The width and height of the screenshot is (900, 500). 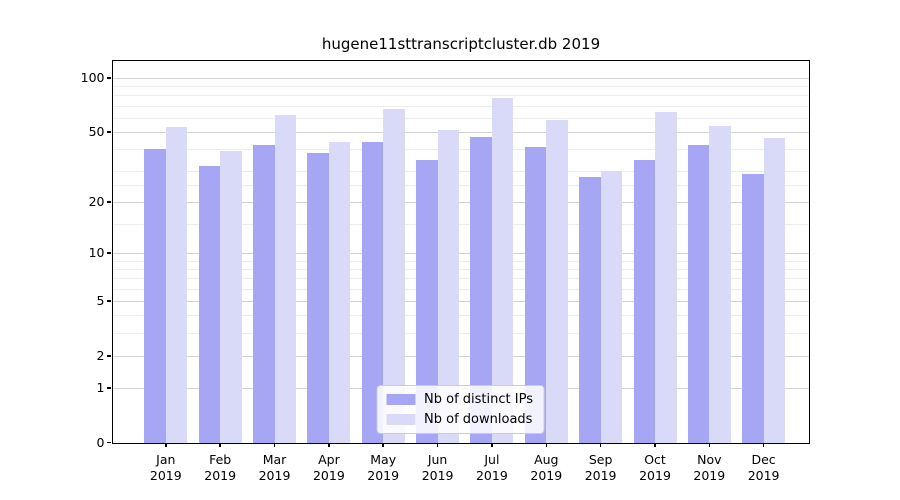 I want to click on y-tick-label: 0, so click(x=100, y=442).